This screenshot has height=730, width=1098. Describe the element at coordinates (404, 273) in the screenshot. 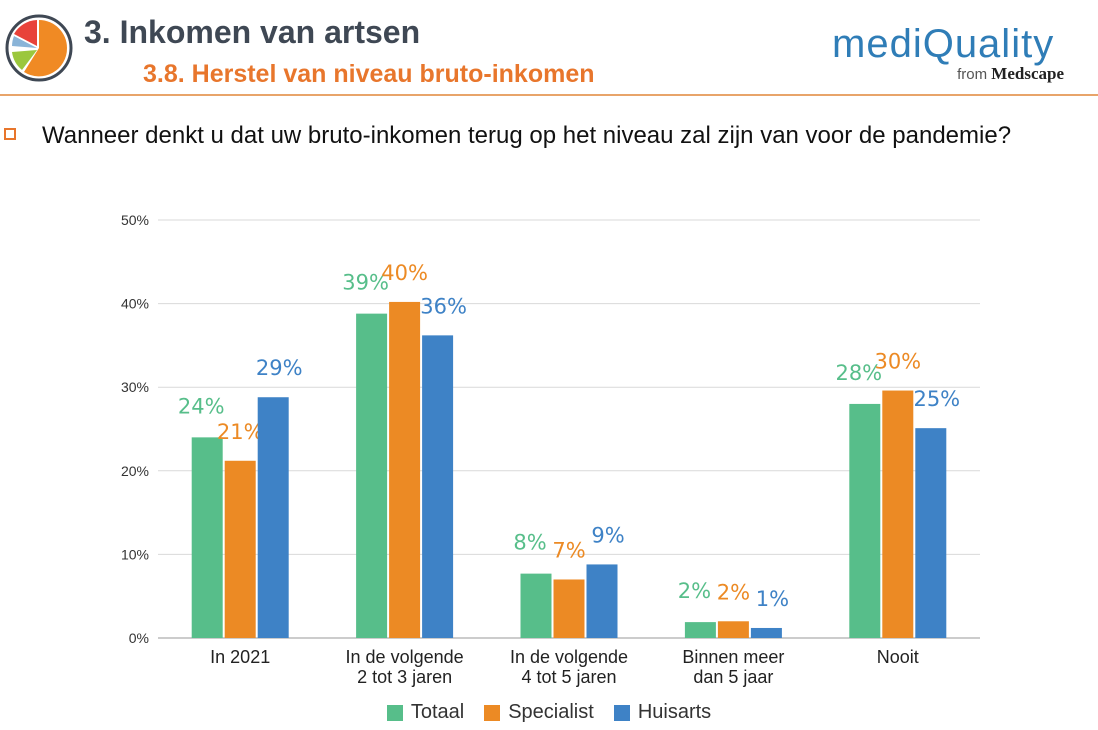

I see `data-label-specialist: 40%` at that location.